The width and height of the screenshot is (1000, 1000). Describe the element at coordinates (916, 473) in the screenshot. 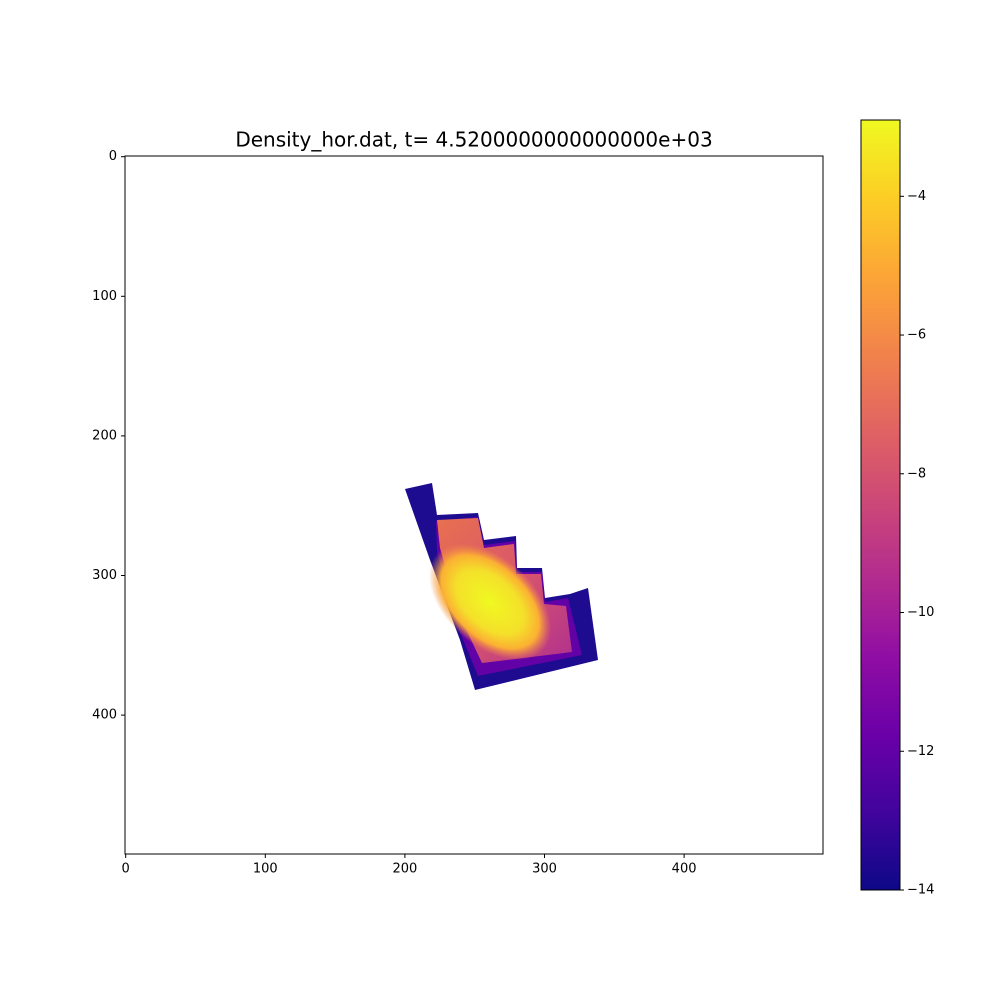

I see `colorbar-tick-label: −8` at that location.